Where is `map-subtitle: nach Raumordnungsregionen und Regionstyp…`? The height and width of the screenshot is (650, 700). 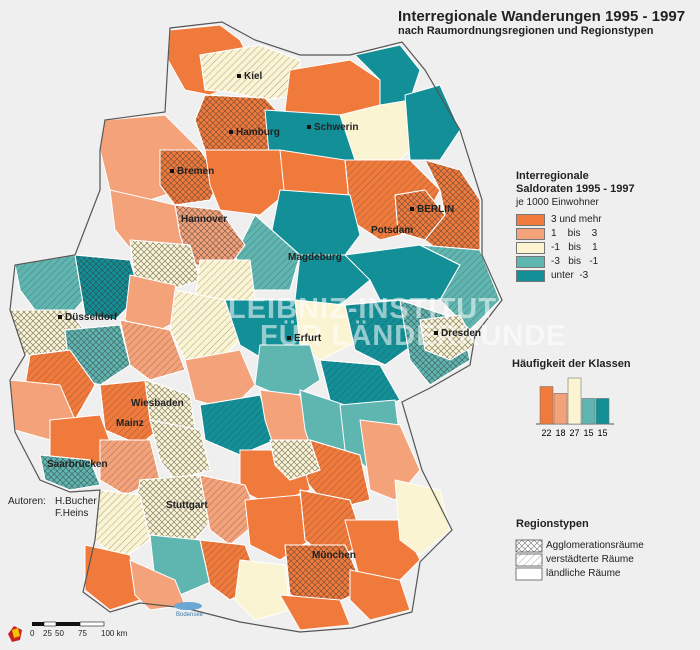
map-subtitle: nach Raumordnungsregionen und Regionstyp… is located at coordinates (526, 31).